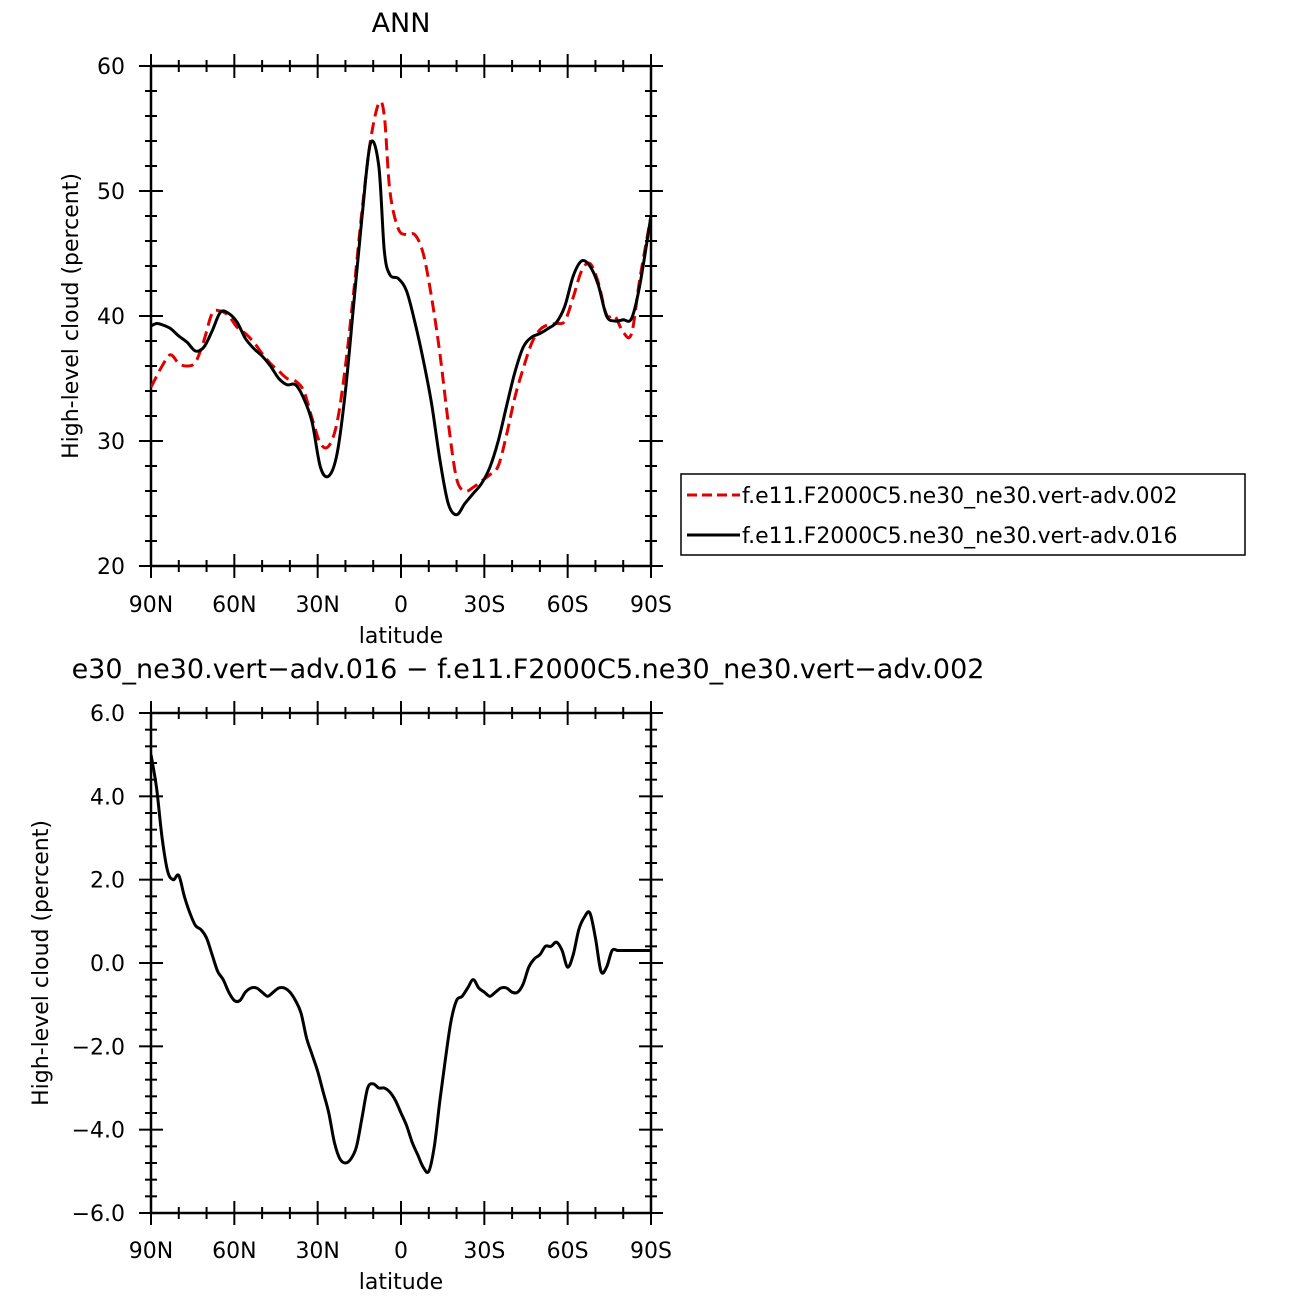 This screenshot has height=1303, width=1302. I want to click on y-tick-label: 6.0, so click(107, 714).